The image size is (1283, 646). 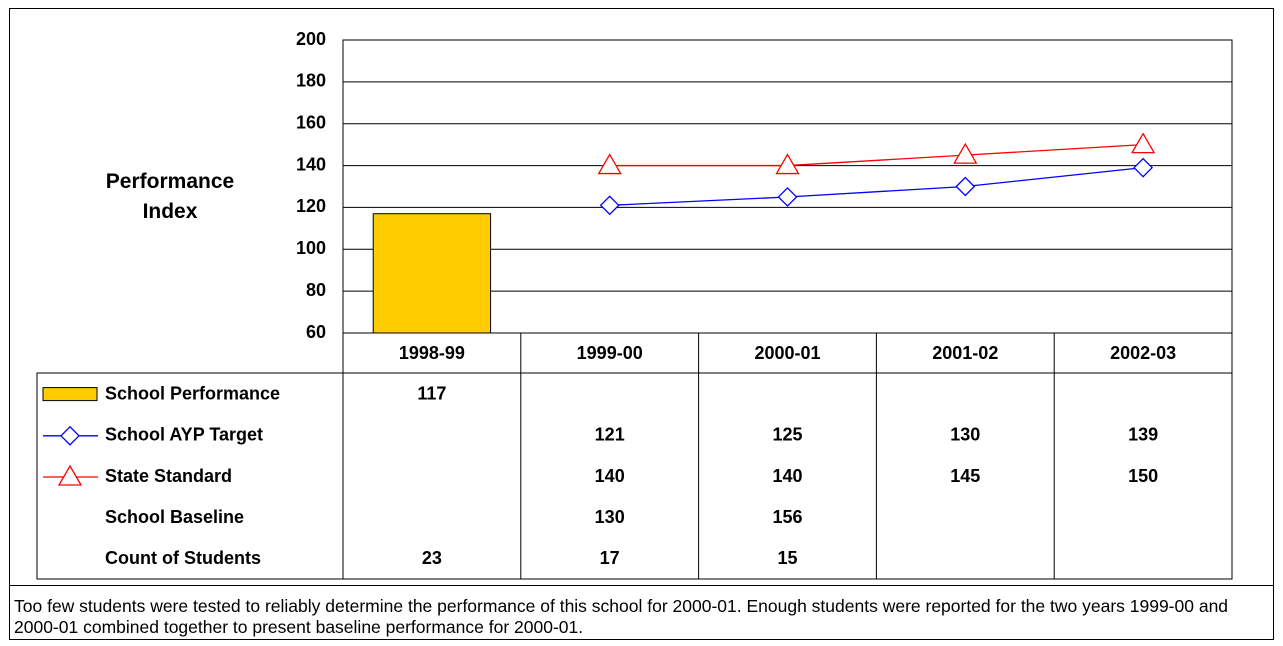 What do you see at coordinates (168, 476) in the screenshot?
I see `legend-label: State Standard` at bounding box center [168, 476].